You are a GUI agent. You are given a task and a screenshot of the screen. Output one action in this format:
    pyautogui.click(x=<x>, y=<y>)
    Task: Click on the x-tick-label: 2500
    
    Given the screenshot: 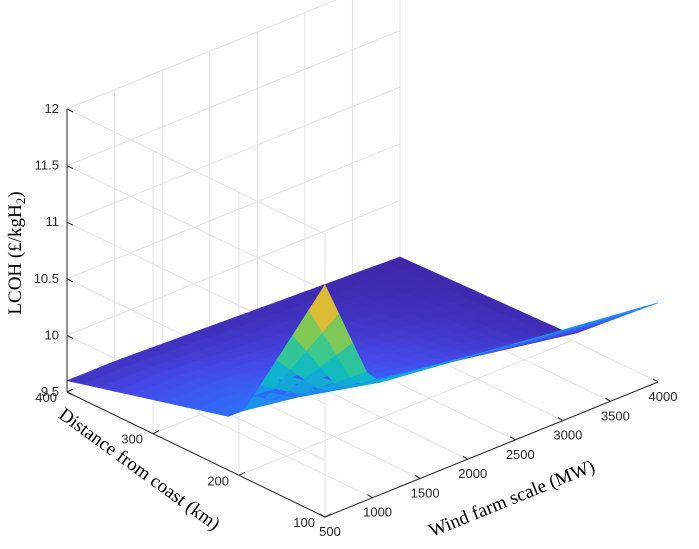 What is the action you would take?
    pyautogui.click(x=520, y=454)
    